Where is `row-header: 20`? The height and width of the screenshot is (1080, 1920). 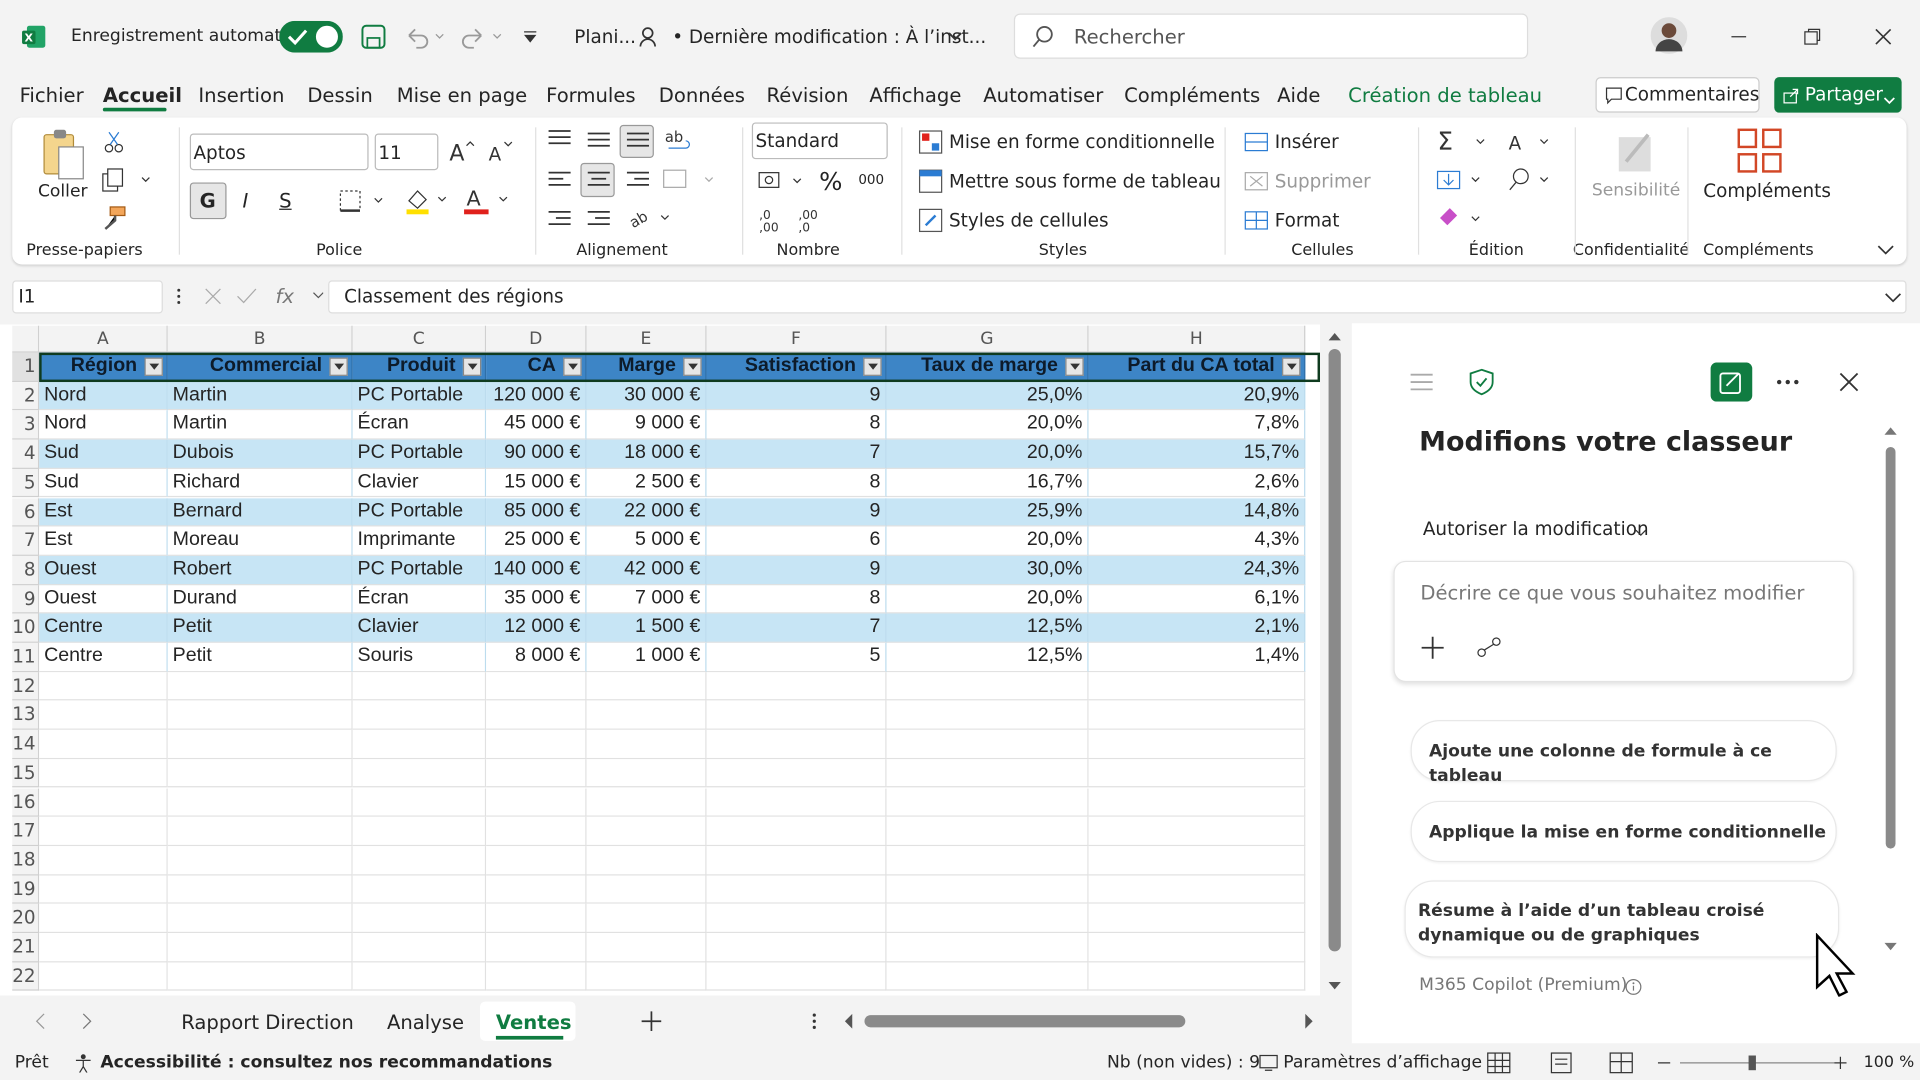 row-header: 20 is located at coordinates (26, 919).